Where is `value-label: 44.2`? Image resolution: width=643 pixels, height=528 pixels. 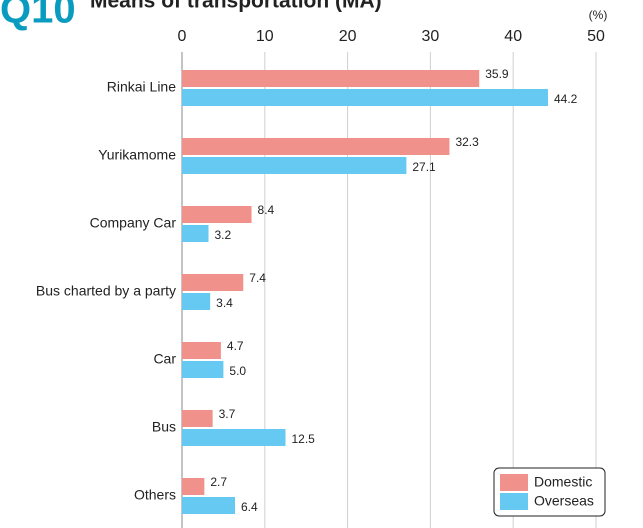 value-label: 44.2 is located at coordinates (566, 99).